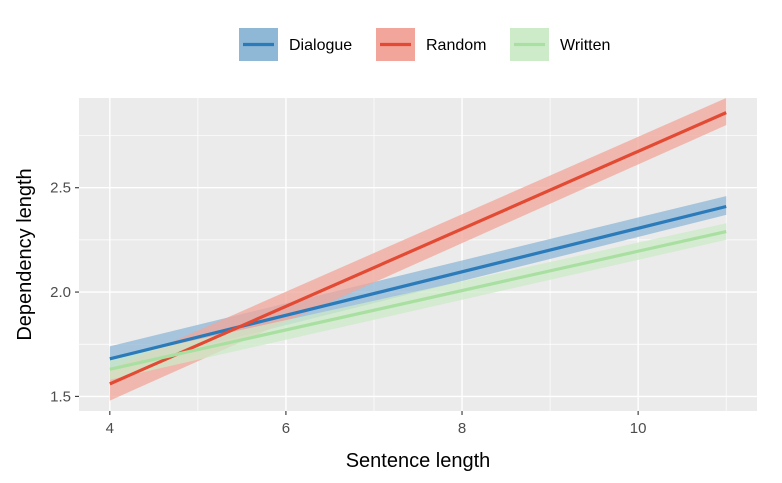  Describe the element at coordinates (456, 45) in the screenshot. I see `legend-label: Random` at that location.